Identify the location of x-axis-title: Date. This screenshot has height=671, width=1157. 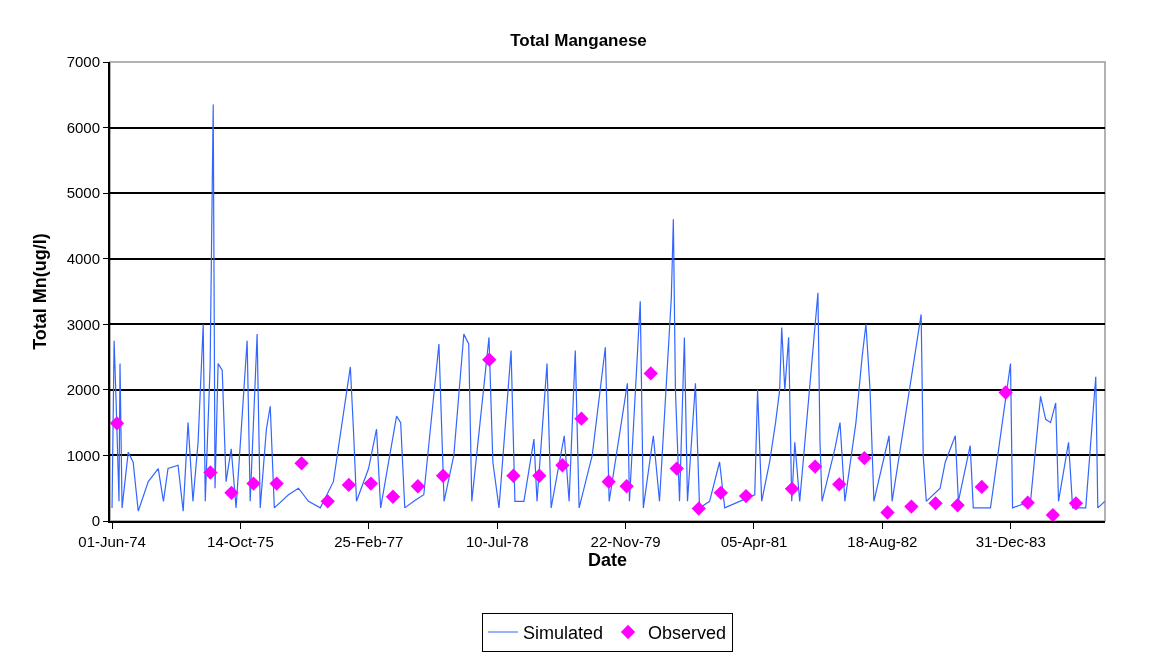
(607, 560).